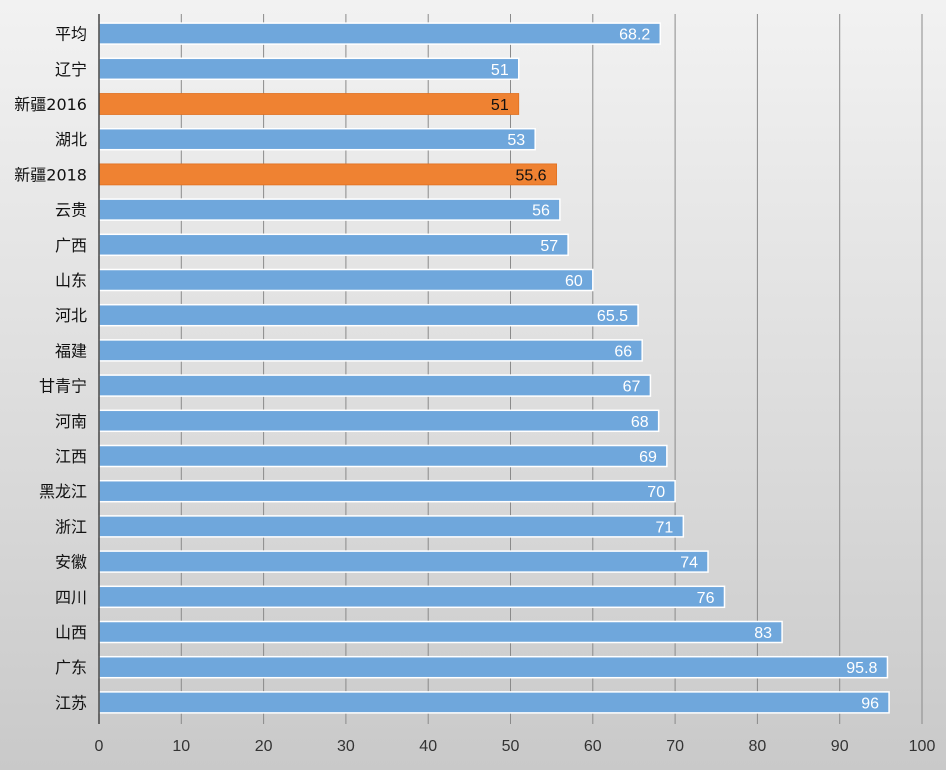  Describe the element at coordinates (309, 104) in the screenshot. I see `bar-新疆2016` at that location.